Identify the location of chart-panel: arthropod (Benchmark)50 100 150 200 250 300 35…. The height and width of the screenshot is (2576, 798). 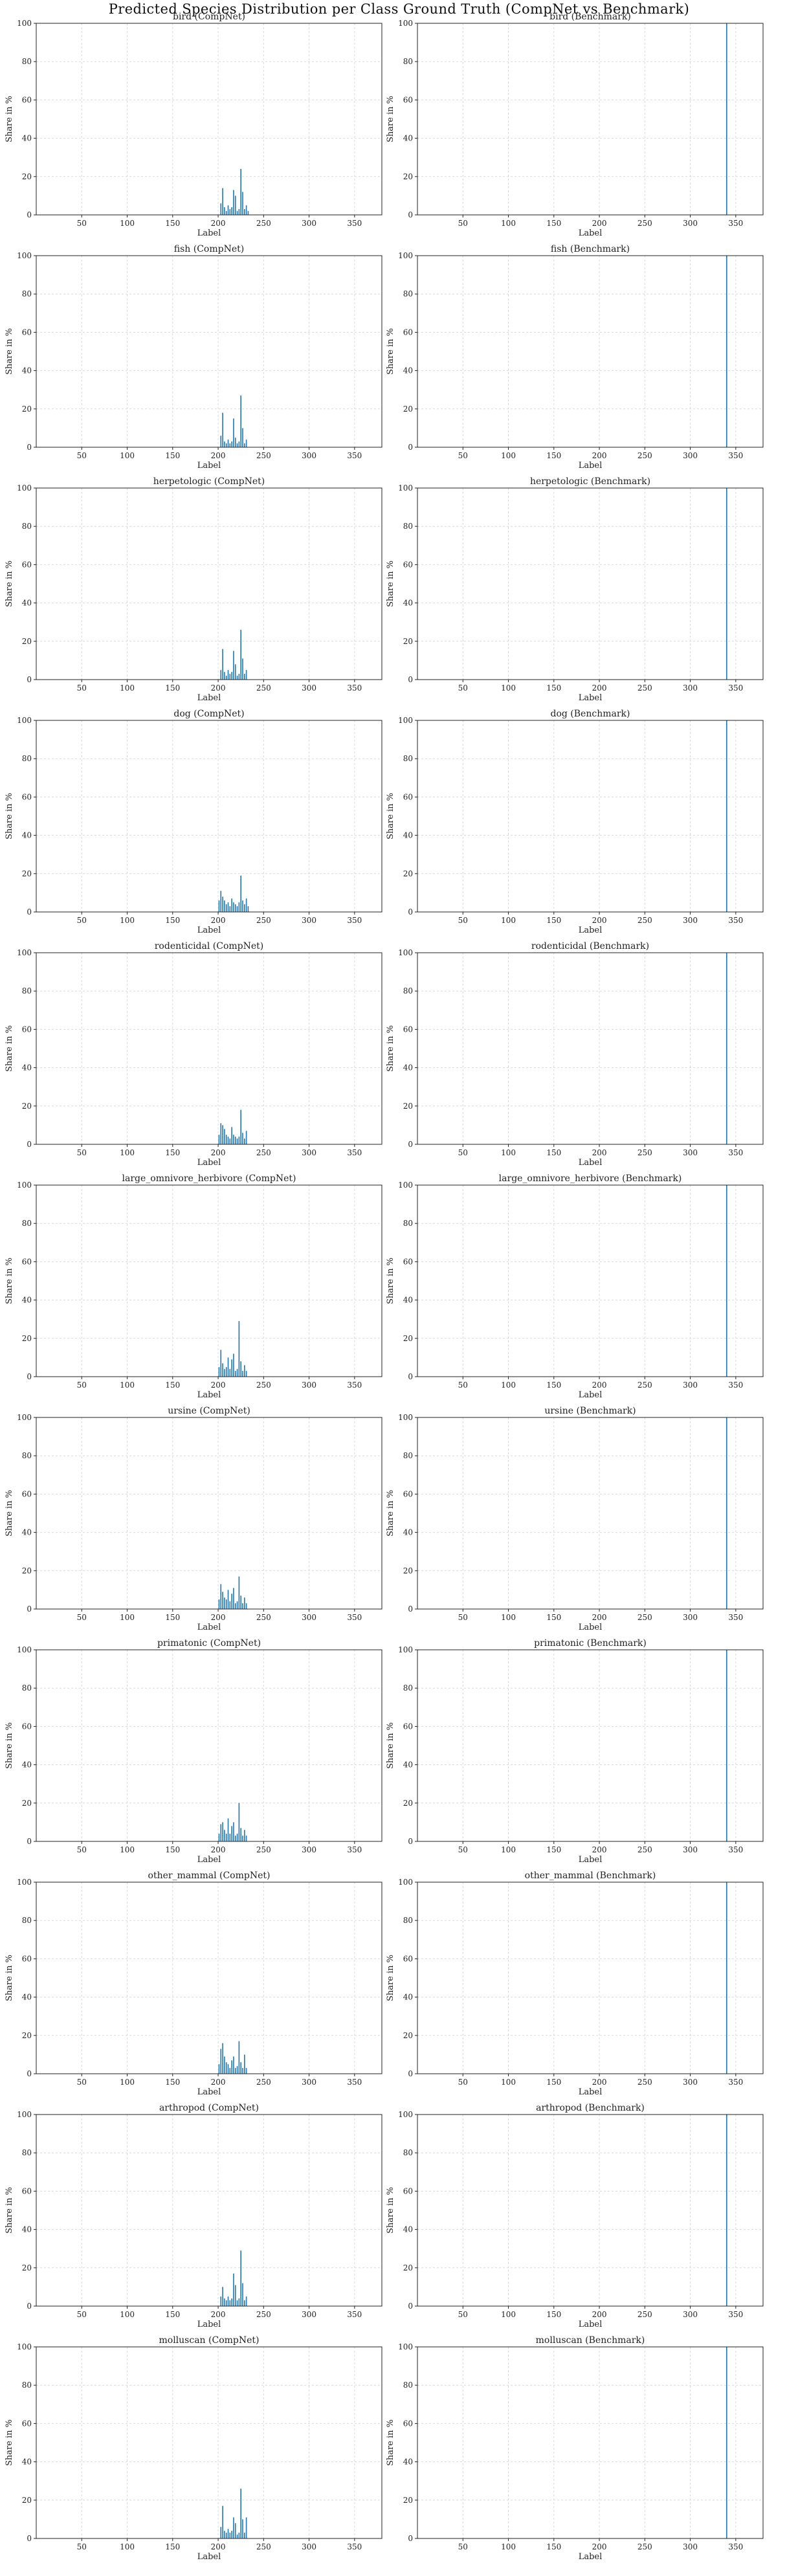
(575, 2216).